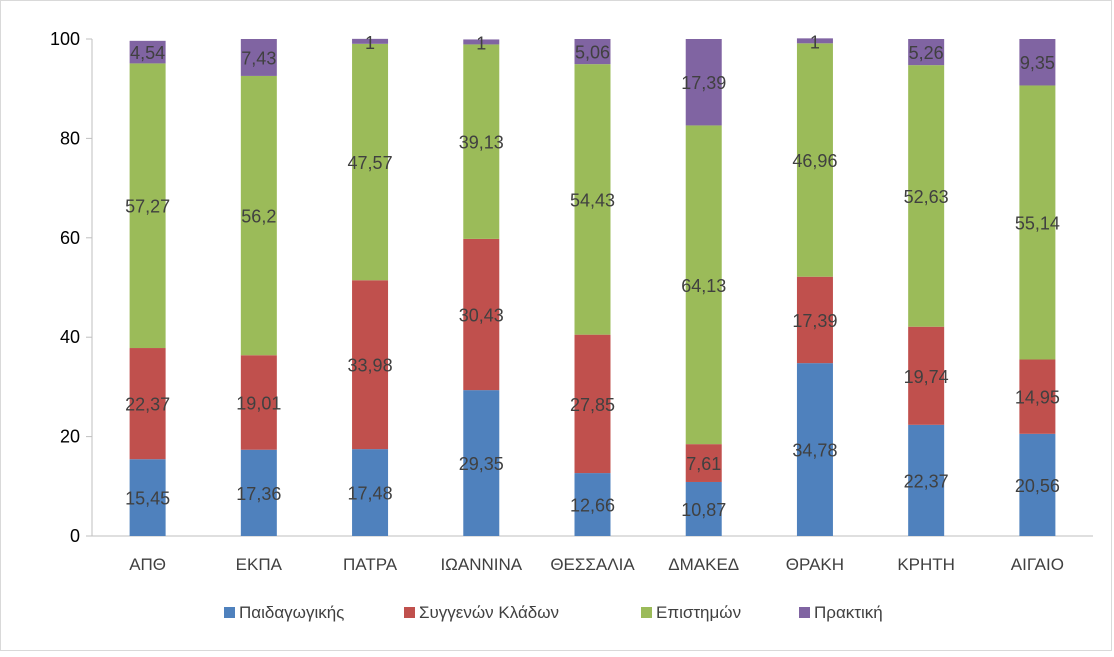  What do you see at coordinates (592, 564) in the screenshot?
I see `x-category-label: ΘΕΣΣΑΛΙΑ` at bounding box center [592, 564].